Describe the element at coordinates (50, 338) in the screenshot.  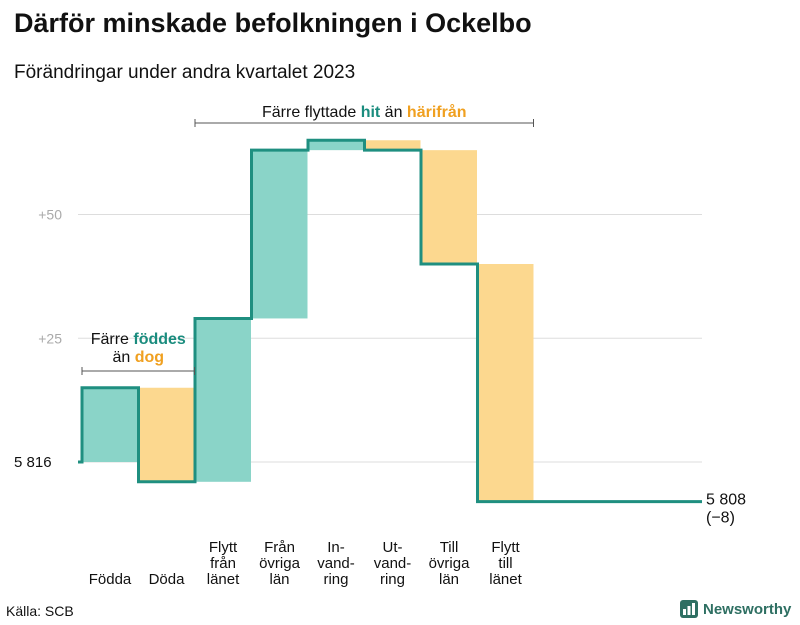
I see `y-tick-label: +25` at that location.